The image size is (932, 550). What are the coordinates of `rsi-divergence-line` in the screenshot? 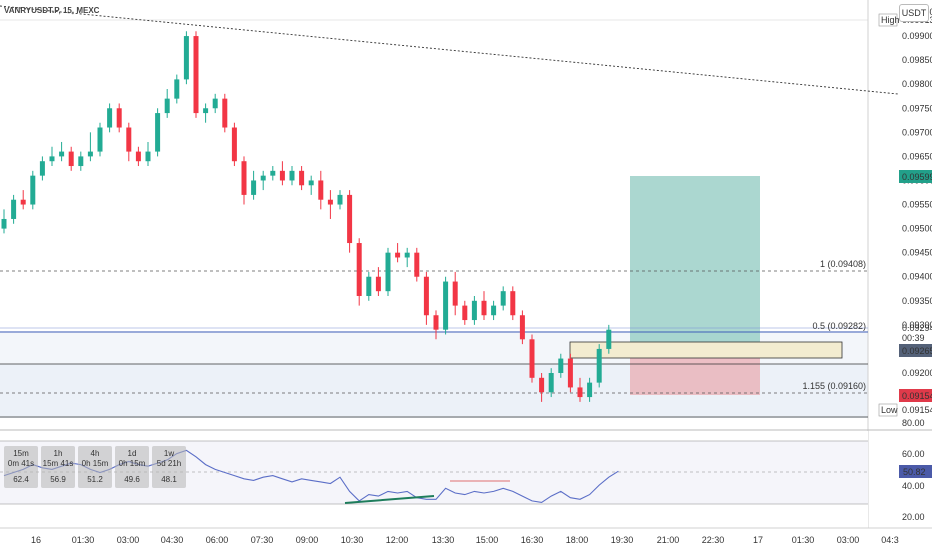 It's located at (389, 499).